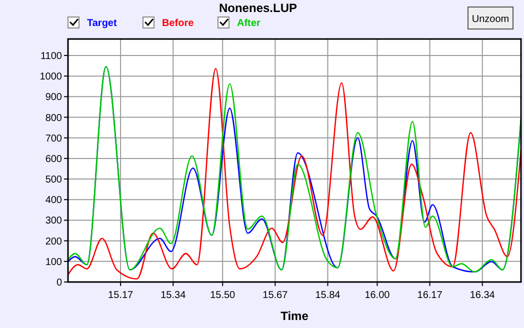 This screenshot has height=328, width=524. I want to click on x-tick-label: 15.67, so click(275, 295).